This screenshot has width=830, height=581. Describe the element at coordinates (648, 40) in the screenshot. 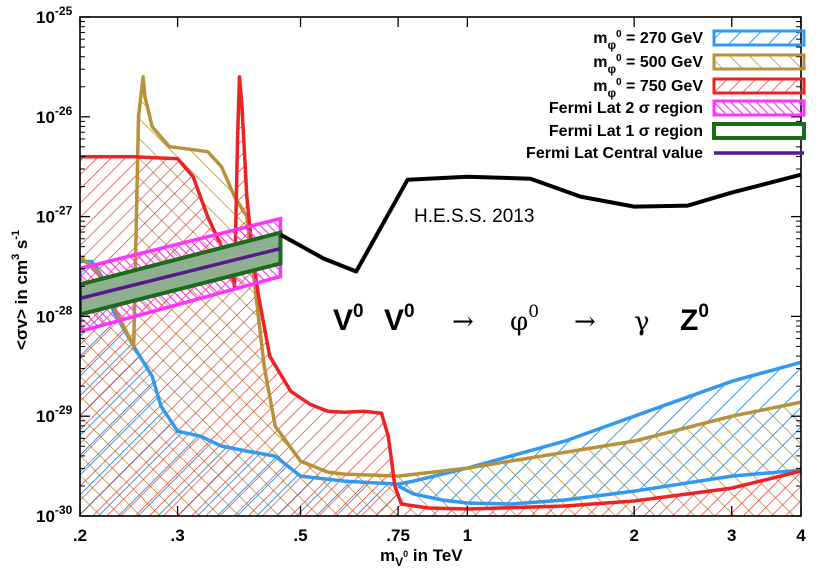

I see `legend-label-270: mφ0 = 270 GeV` at that location.